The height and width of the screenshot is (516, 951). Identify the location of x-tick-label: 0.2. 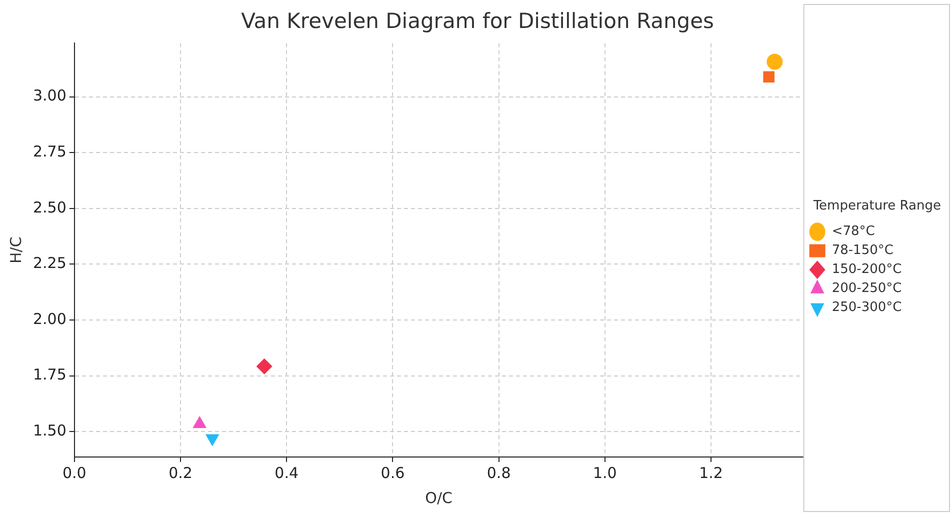
(180, 473).